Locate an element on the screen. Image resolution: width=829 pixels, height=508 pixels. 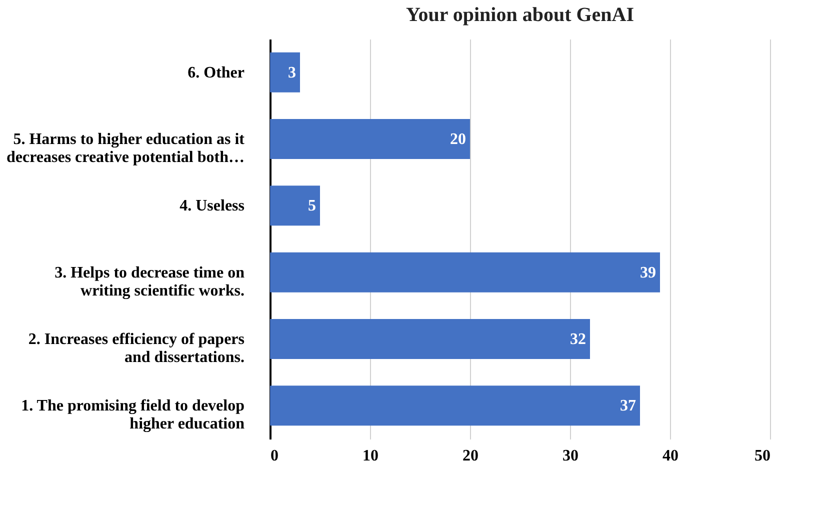
x-tick-label: 20 is located at coordinates (470, 456).